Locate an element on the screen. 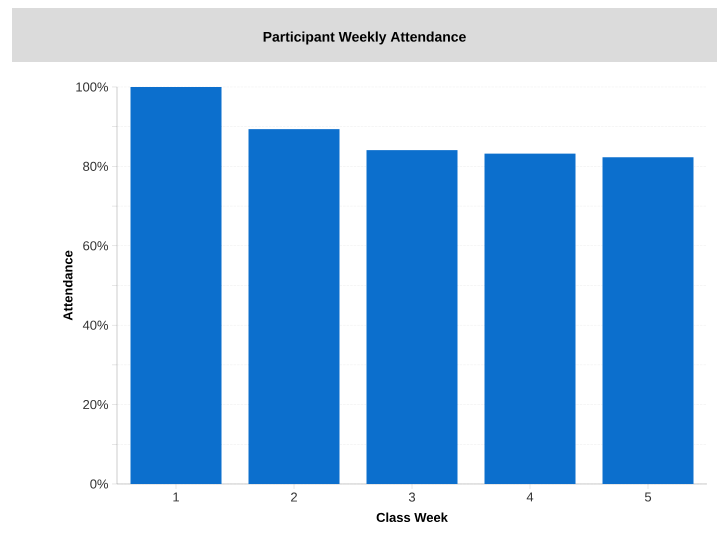 This screenshot has height=547, width=717. y-axis-title: Attendance is located at coordinates (68, 285).